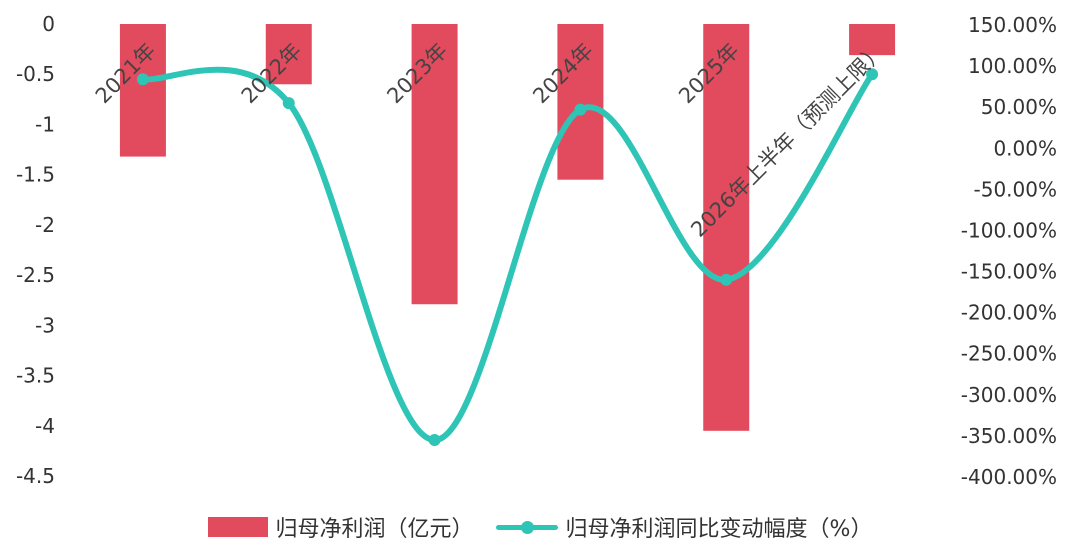 The image size is (1080, 557). I want to click on legend-item-bar: 归母净利润（亿元）, so click(340, 527).